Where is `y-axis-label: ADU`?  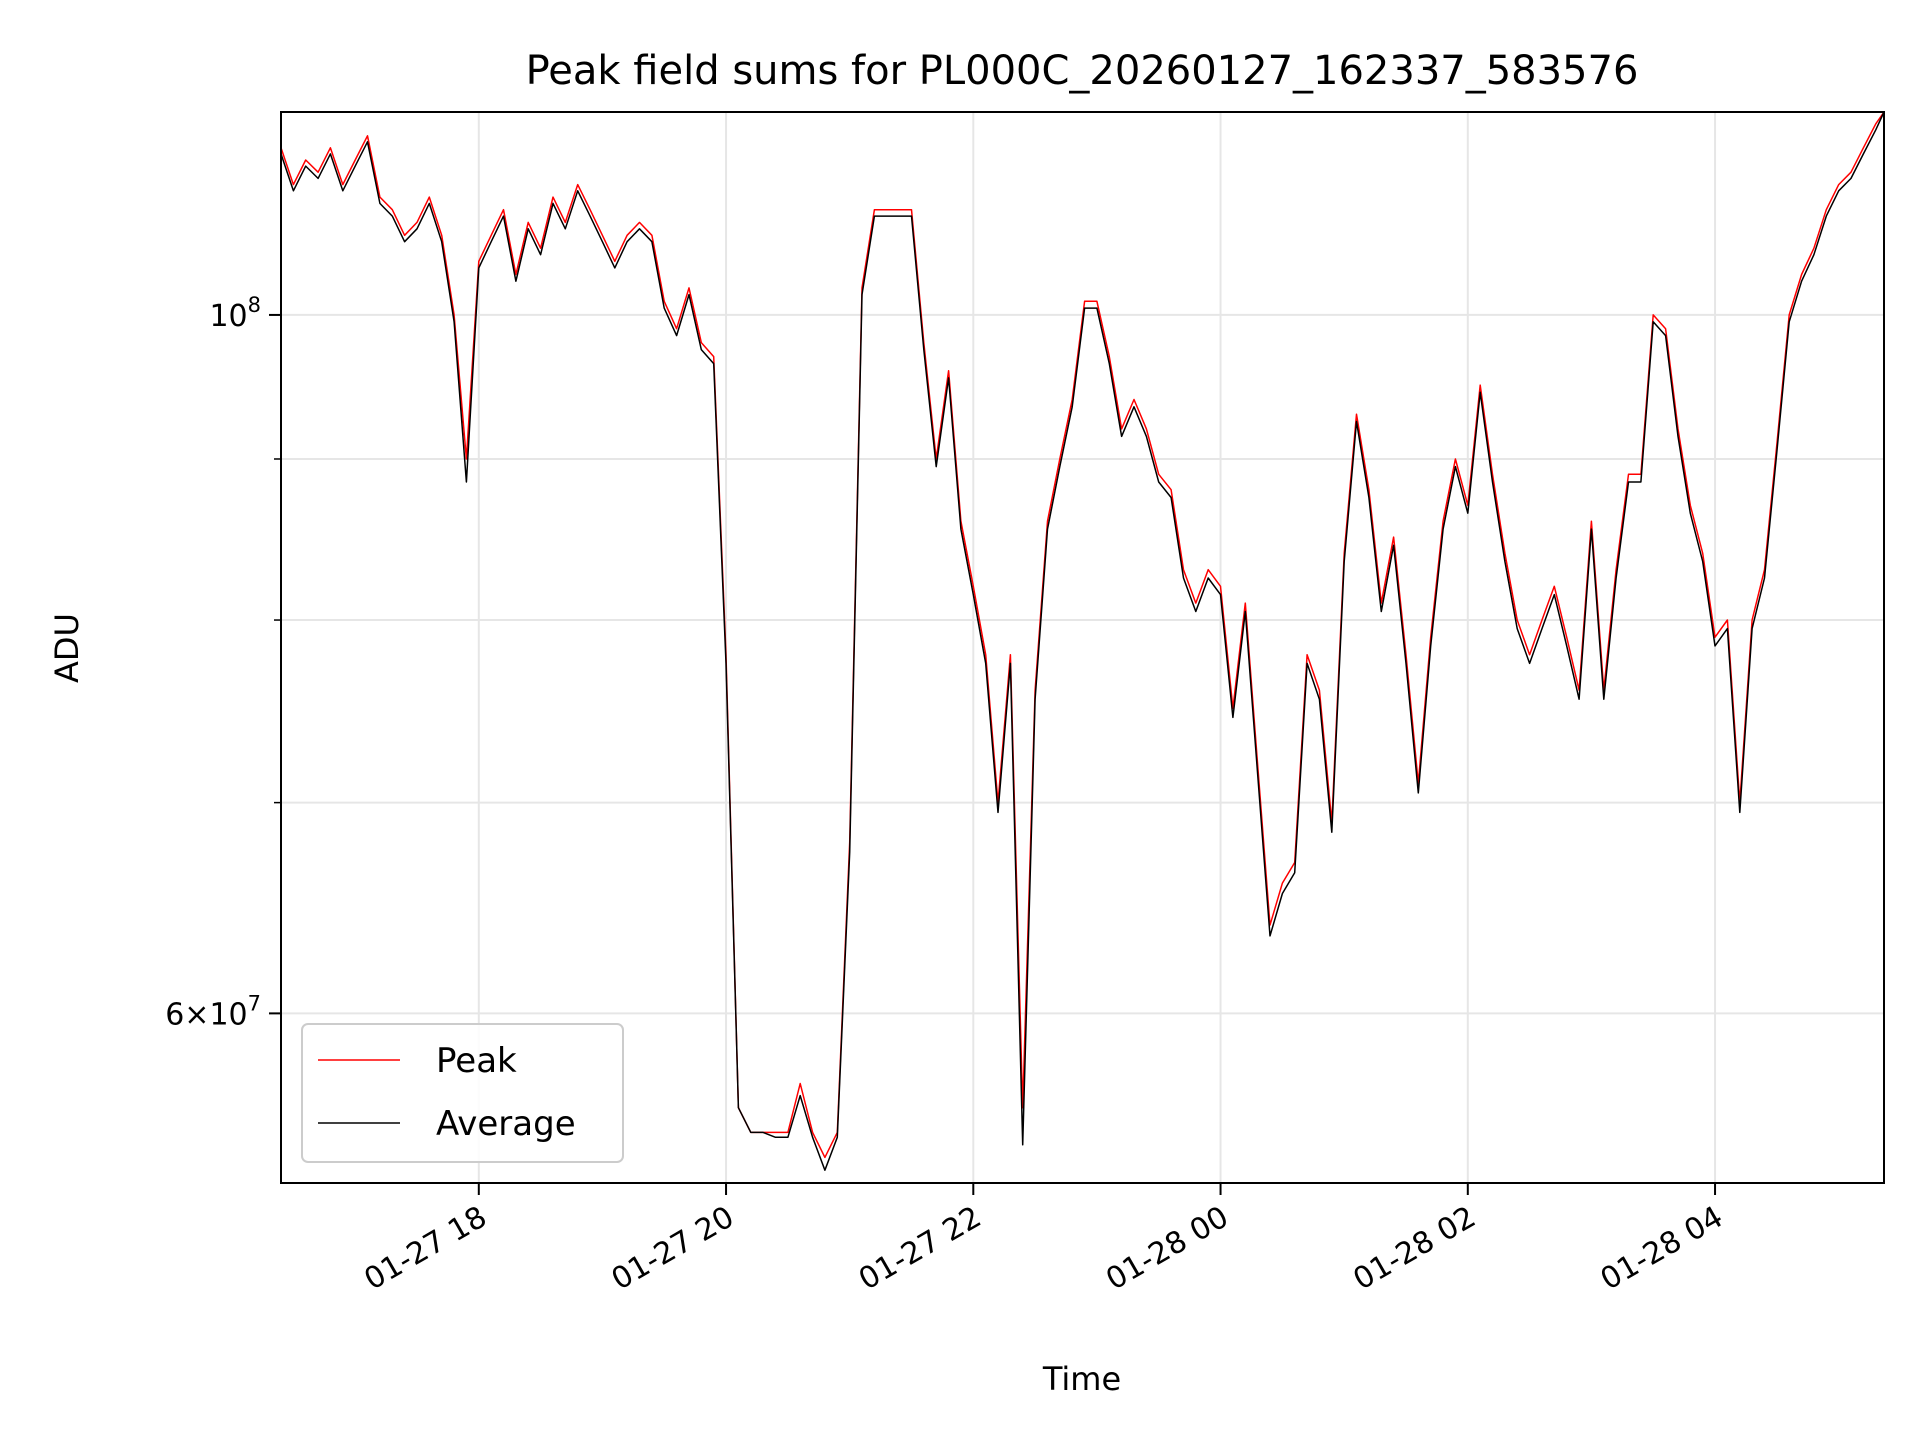 y-axis-label: ADU is located at coordinates (67, 648).